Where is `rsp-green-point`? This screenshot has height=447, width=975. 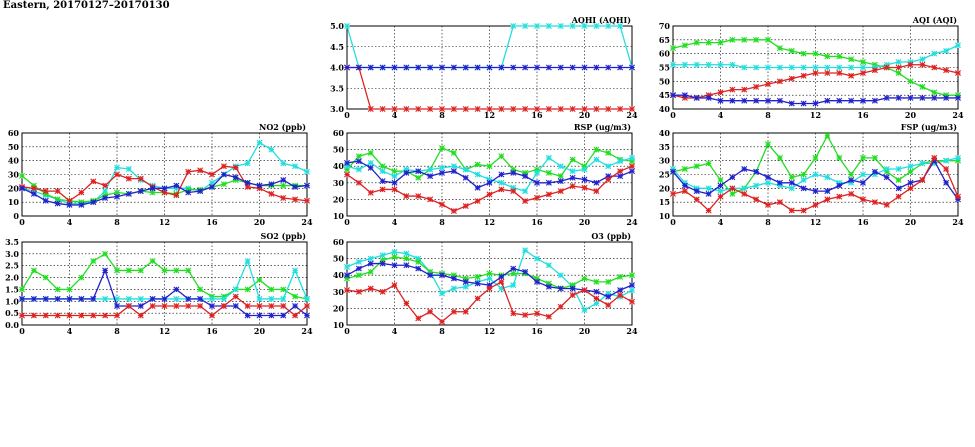
rsp-green-point is located at coordinates (501, 156).